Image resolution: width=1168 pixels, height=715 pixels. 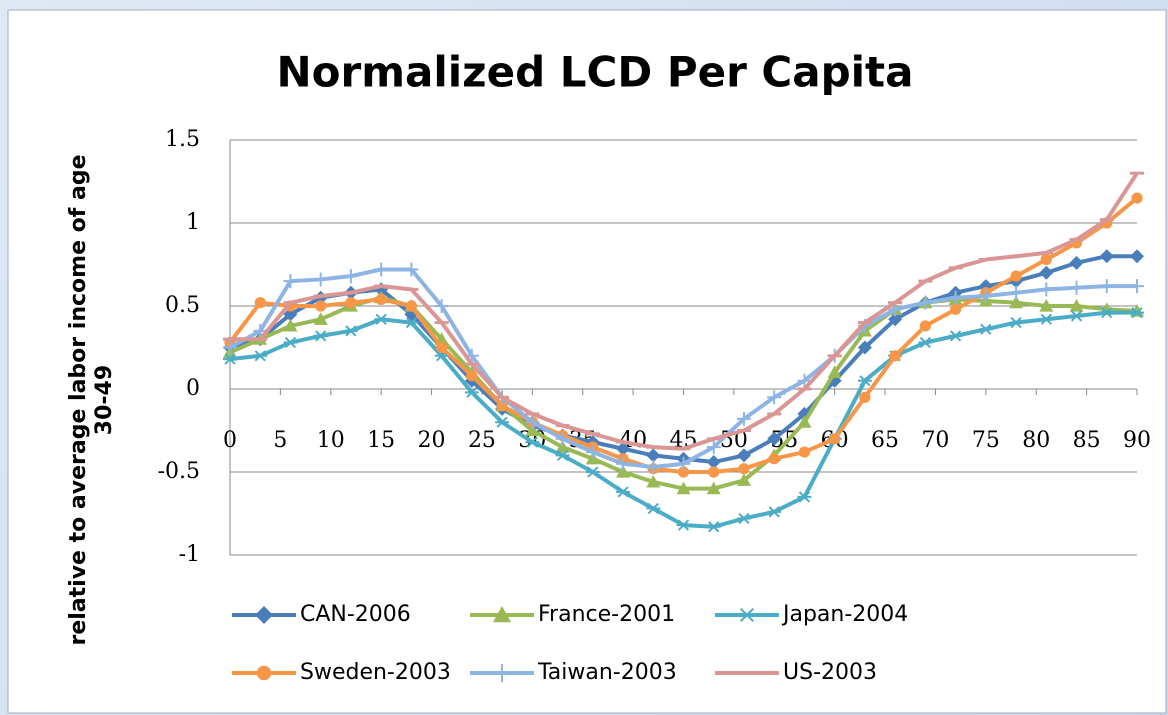 I want to click on y-tick-label: -1, so click(x=189, y=554).